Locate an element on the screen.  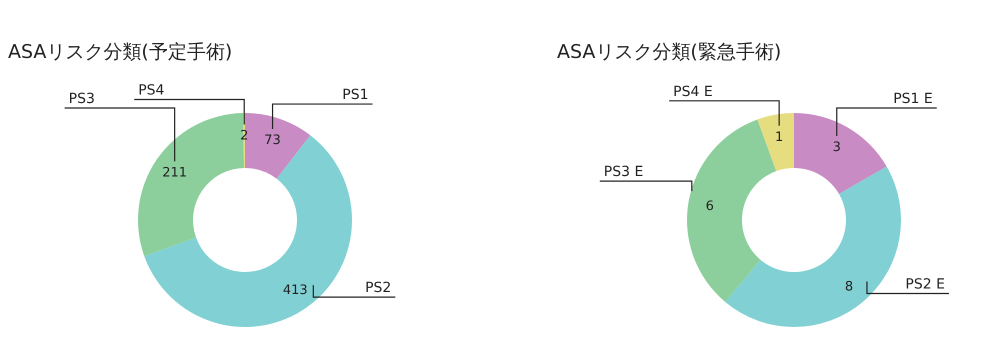
data-label: 3 is located at coordinates (836, 147).